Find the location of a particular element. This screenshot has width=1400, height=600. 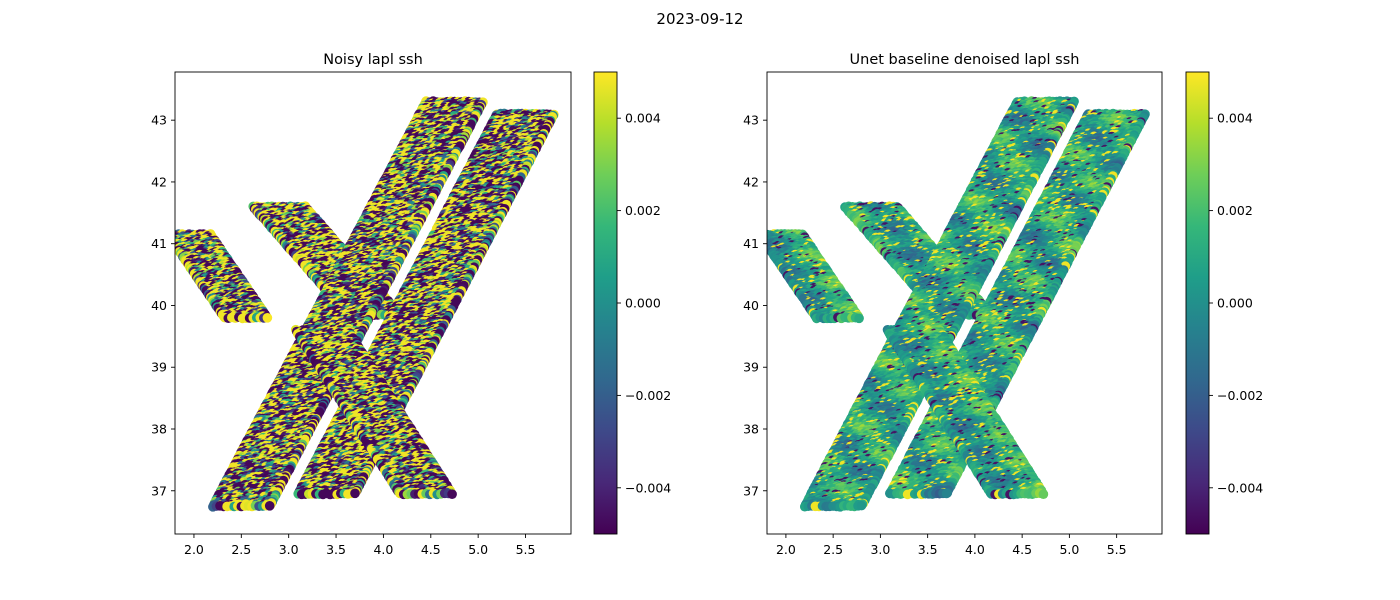

figure-suptitle: 2023-09-12 is located at coordinates (699, 19).